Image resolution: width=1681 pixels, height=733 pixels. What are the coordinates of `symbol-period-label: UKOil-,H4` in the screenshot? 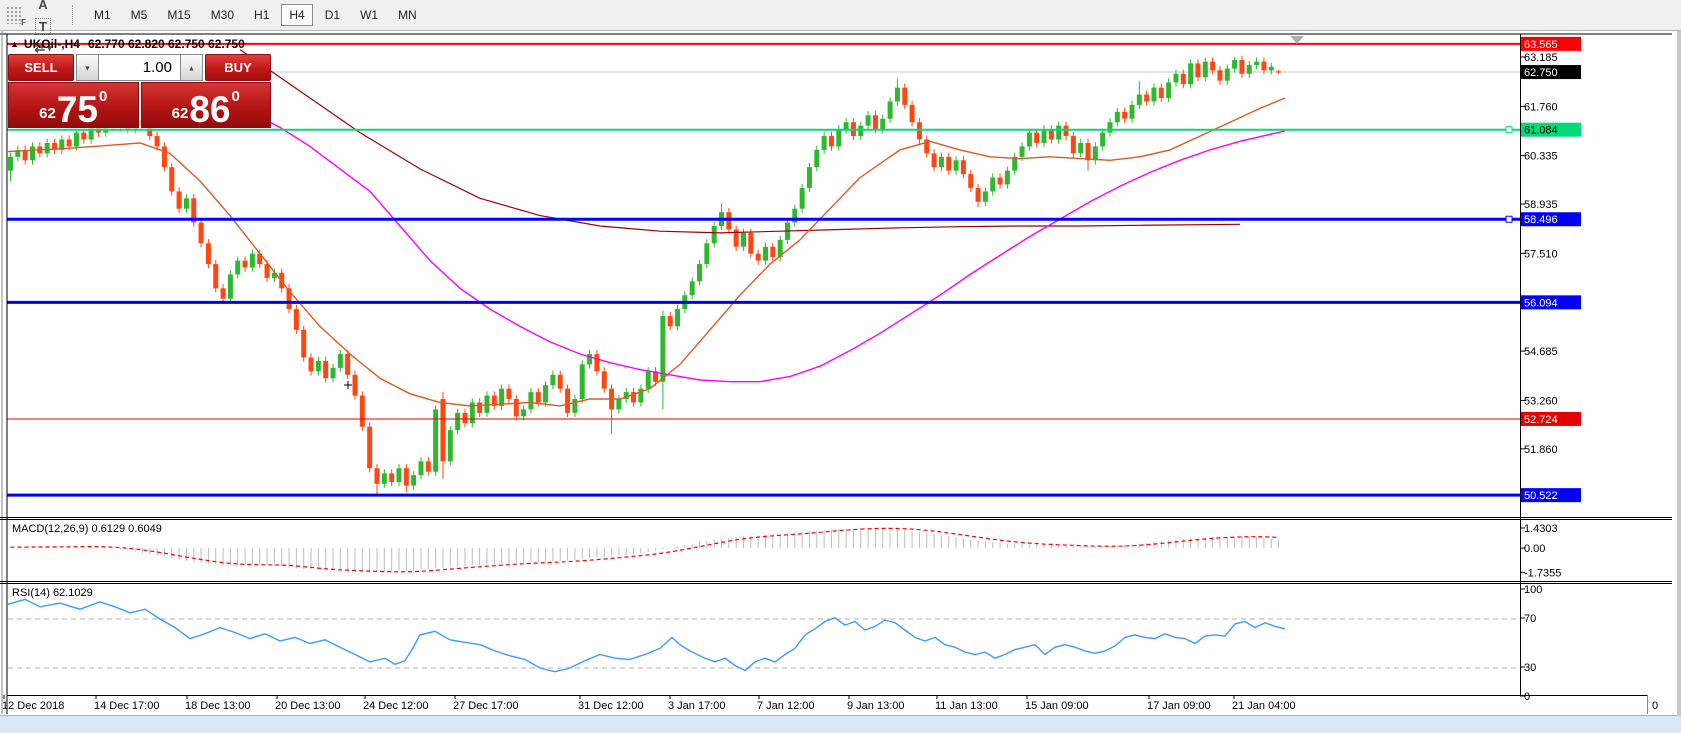 It's located at (51, 44).